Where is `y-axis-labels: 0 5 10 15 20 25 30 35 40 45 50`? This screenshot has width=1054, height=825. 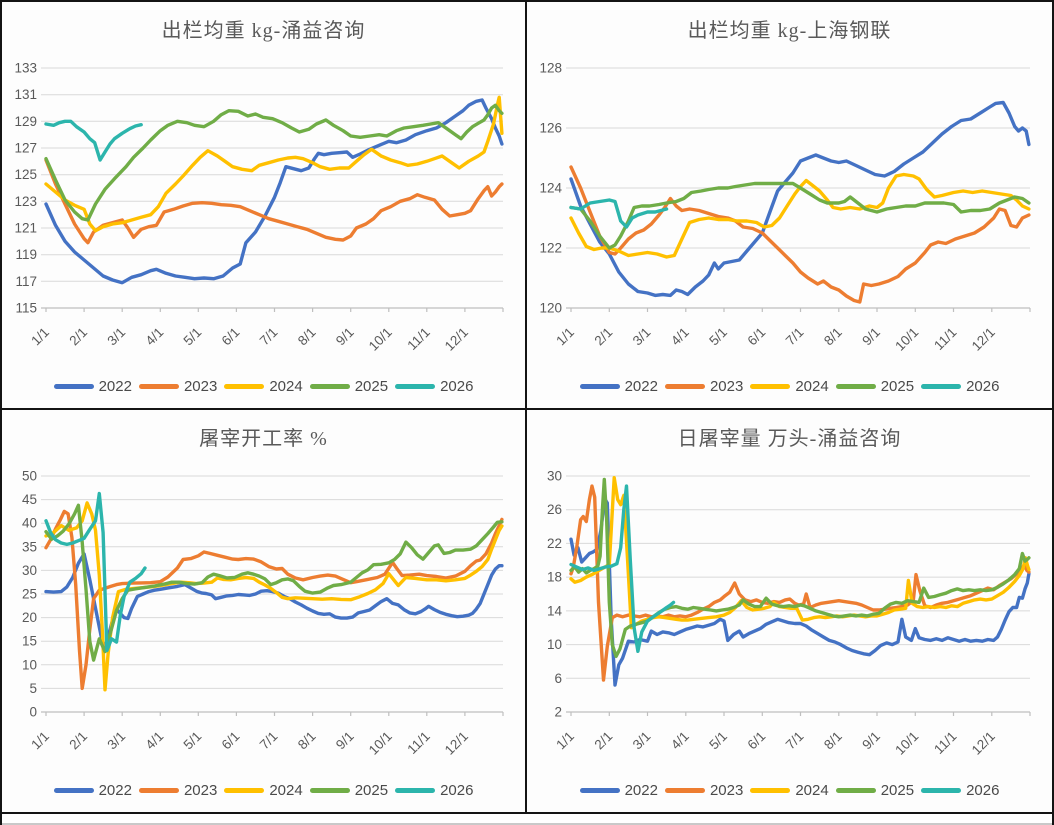
y-axis-labels: 0 5 10 15 20 25 30 35 40 45 50 is located at coordinates (29, 594).